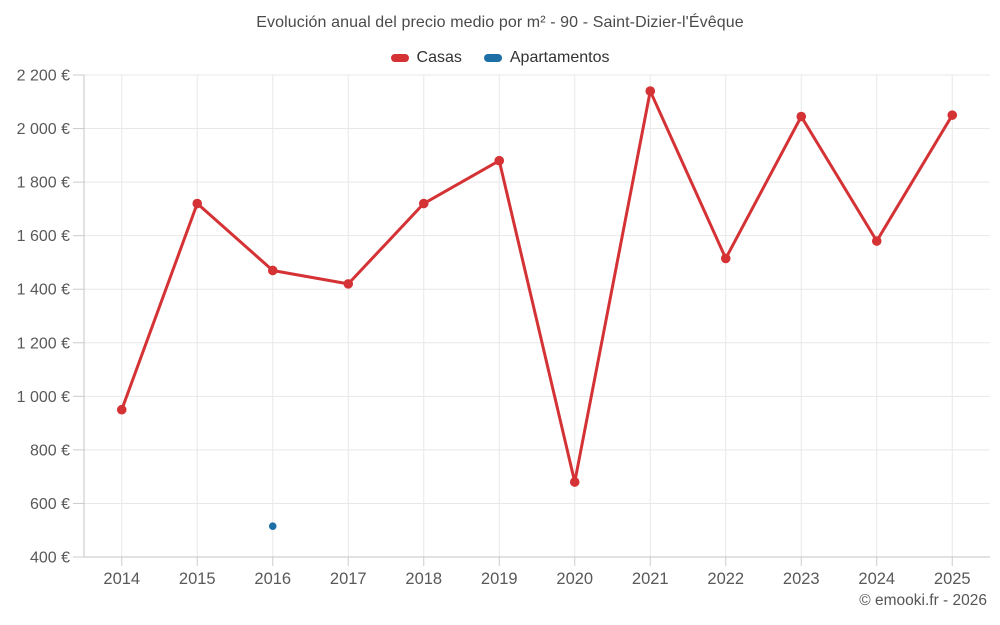 Image resolution: width=1000 pixels, height=625 pixels. What do you see at coordinates (423, 203) in the screenshot?
I see `data-point-casas-2018` at bounding box center [423, 203].